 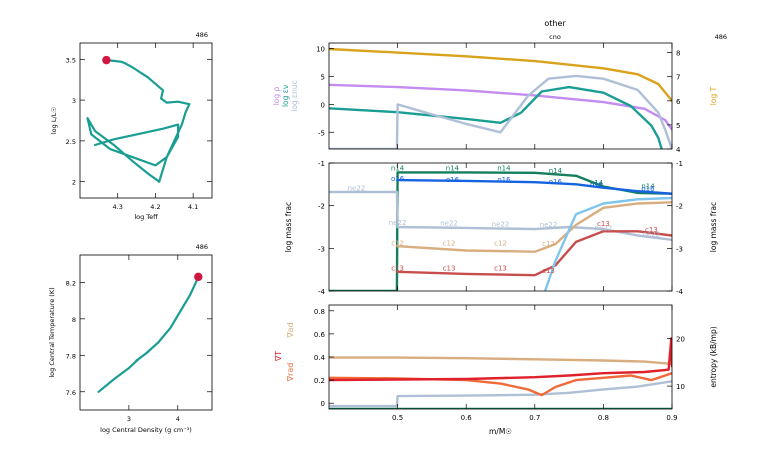 I want to click on y-tick-label: -3, so click(x=321, y=249).